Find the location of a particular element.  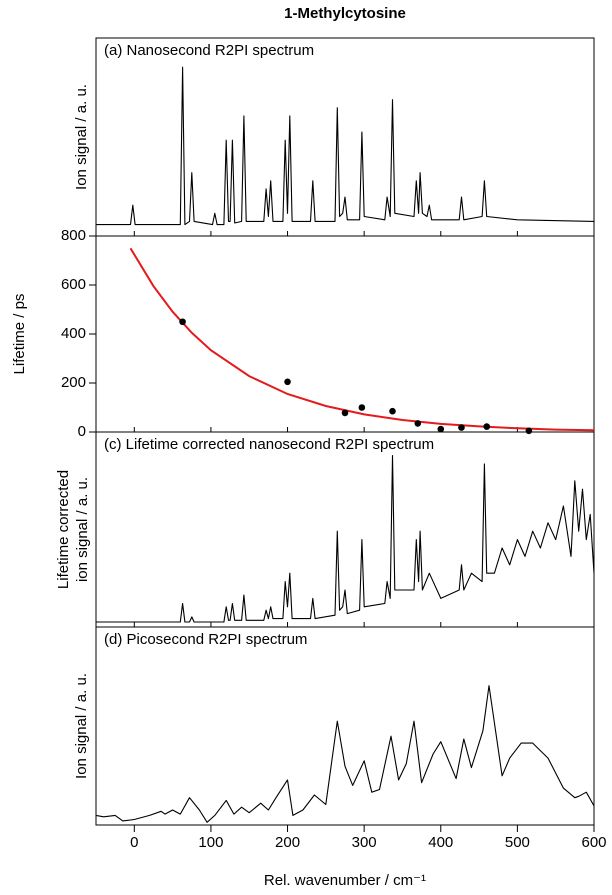

y-tick-label: 800 is located at coordinates (73, 235).